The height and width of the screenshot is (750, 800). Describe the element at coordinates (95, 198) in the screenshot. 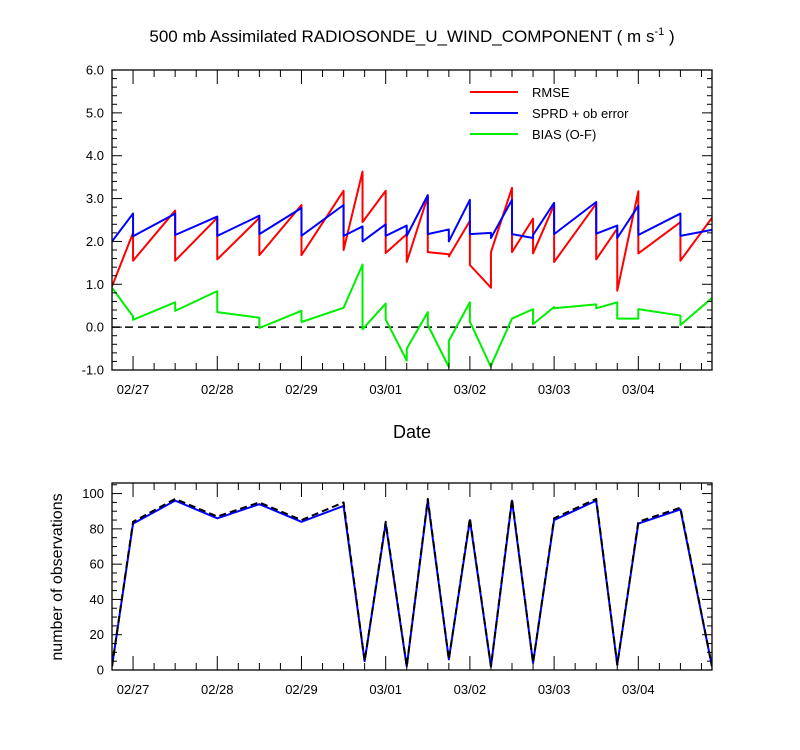

I see `y-tick-label: 3.0` at that location.